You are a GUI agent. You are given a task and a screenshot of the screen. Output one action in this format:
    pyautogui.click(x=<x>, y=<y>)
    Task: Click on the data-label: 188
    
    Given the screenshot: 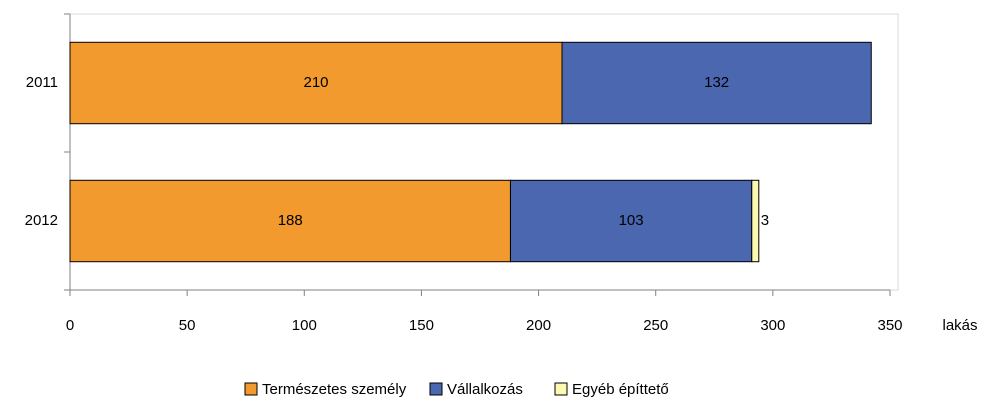 What is the action you would take?
    pyautogui.click(x=290, y=220)
    